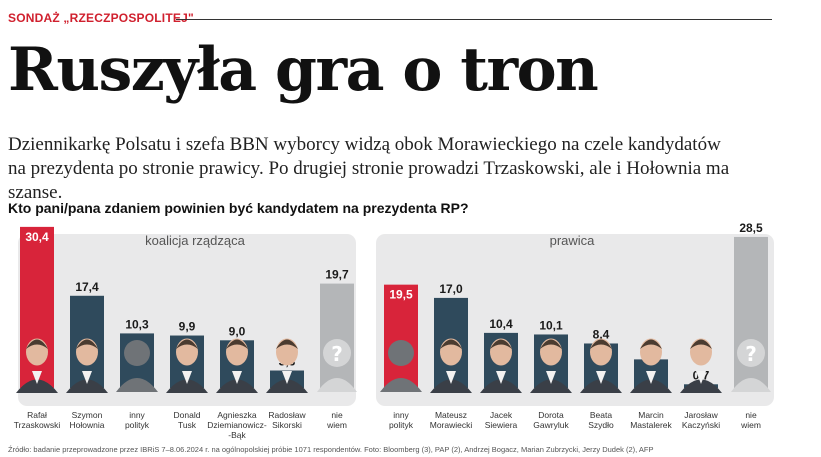 This screenshot has width=821, height=457. I want to click on category-label-0-2-1: polityk, so click(137, 425).